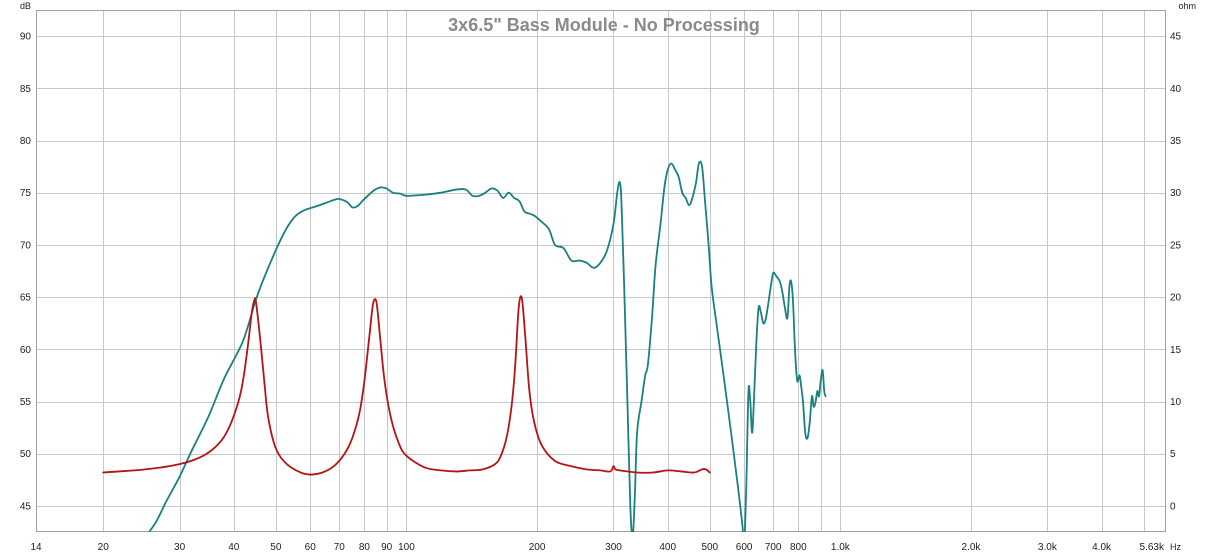  I want to click on chart-title: 3x6.5" Bass Module - No Processing, so click(604, 25).